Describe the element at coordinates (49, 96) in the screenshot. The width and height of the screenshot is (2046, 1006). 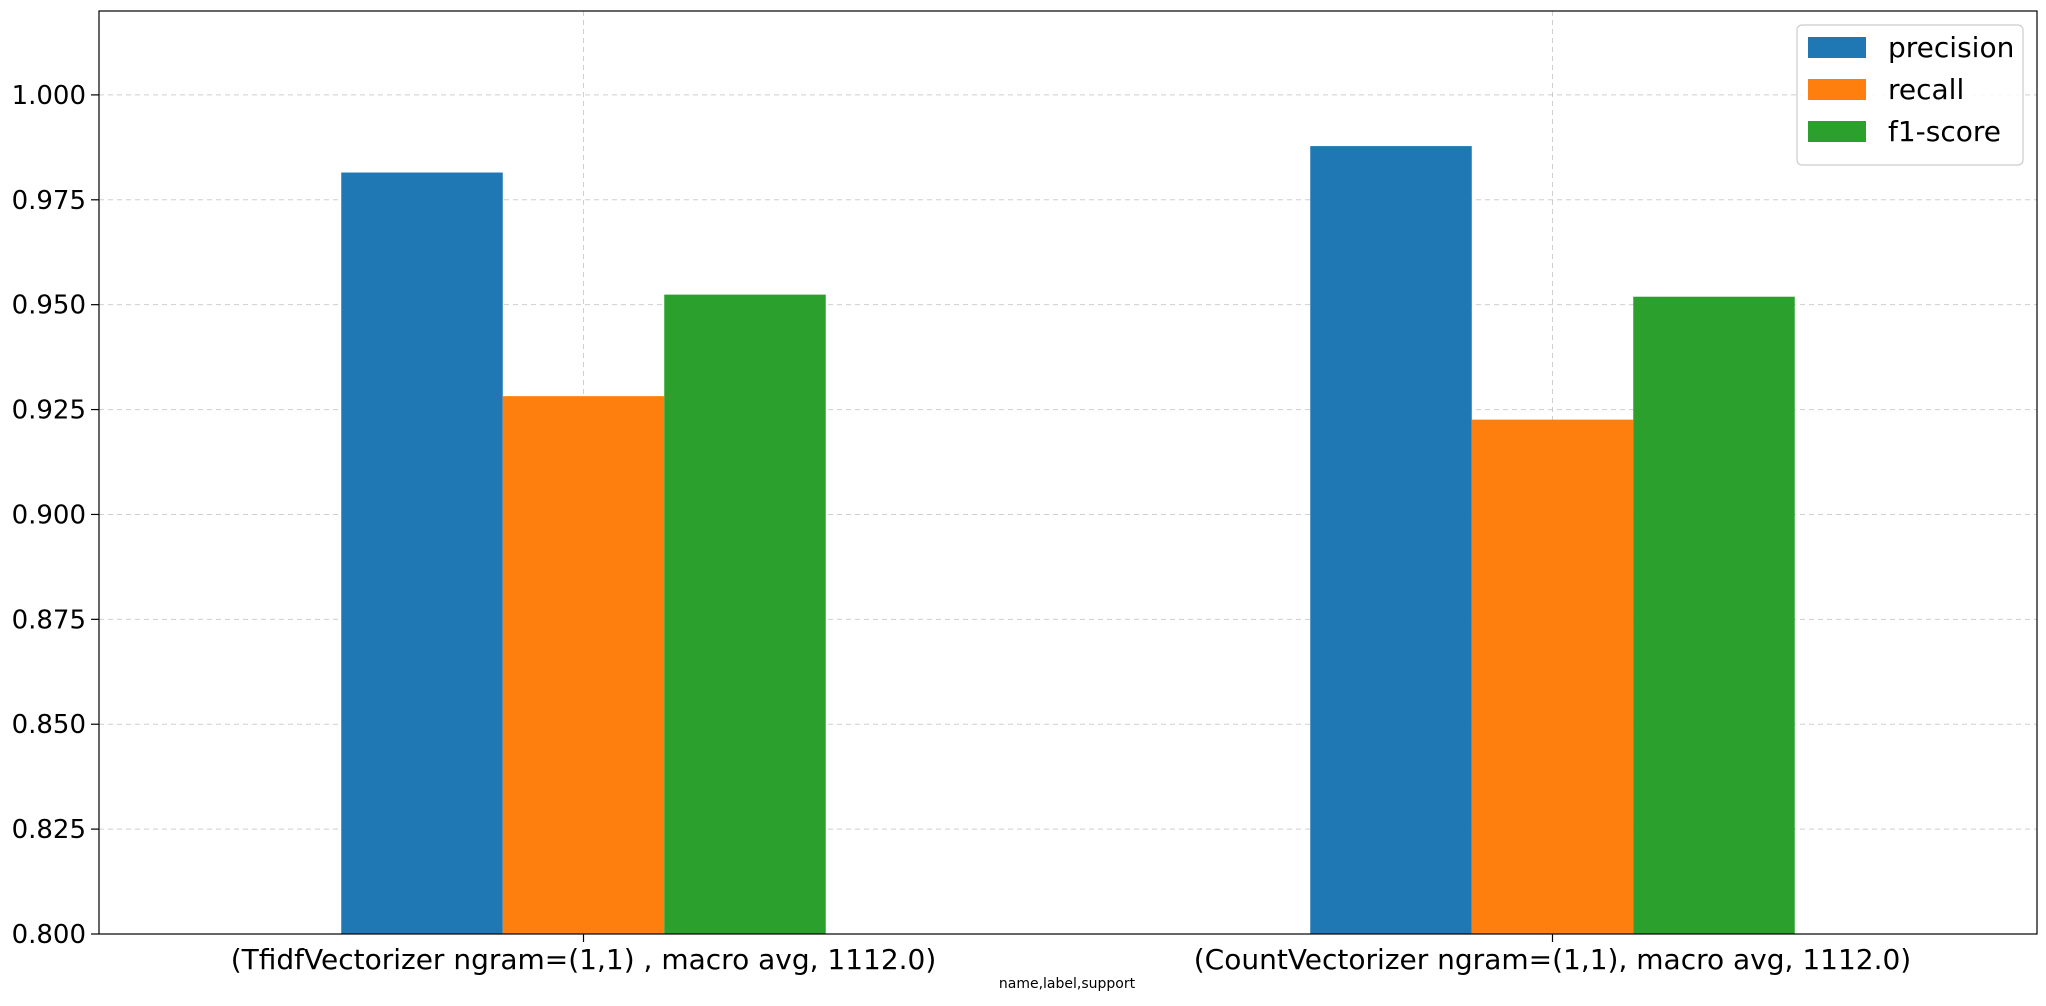
I see `y-tick-label: 1.000` at that location.